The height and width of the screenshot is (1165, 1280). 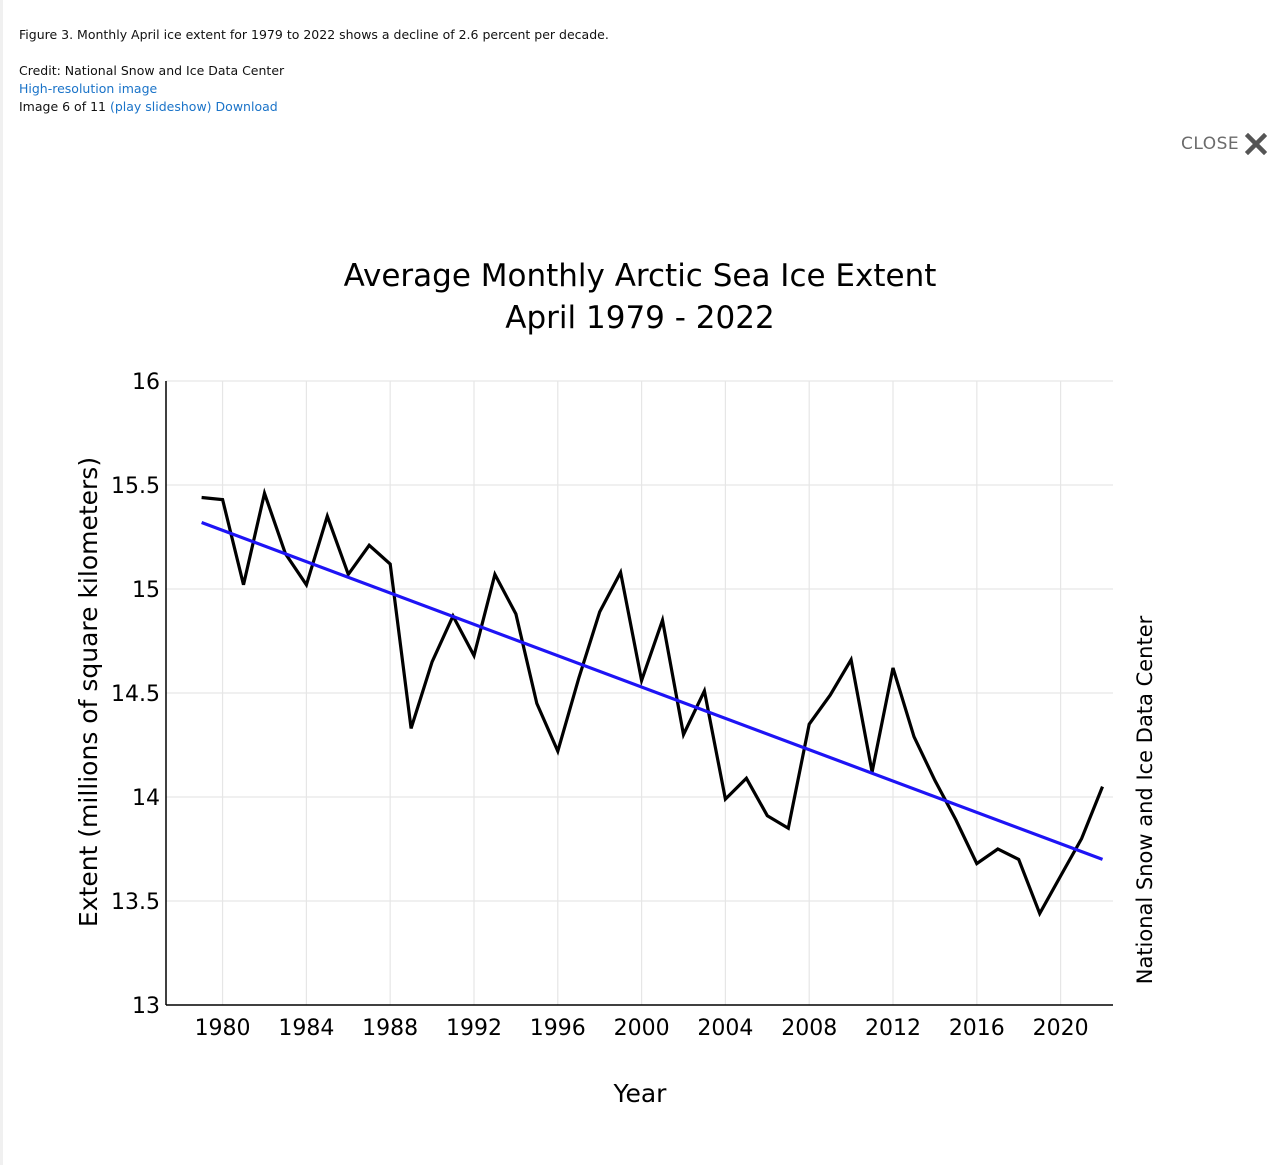 What do you see at coordinates (558, 1028) in the screenshot?
I see `x-tick-label: 1996` at bounding box center [558, 1028].